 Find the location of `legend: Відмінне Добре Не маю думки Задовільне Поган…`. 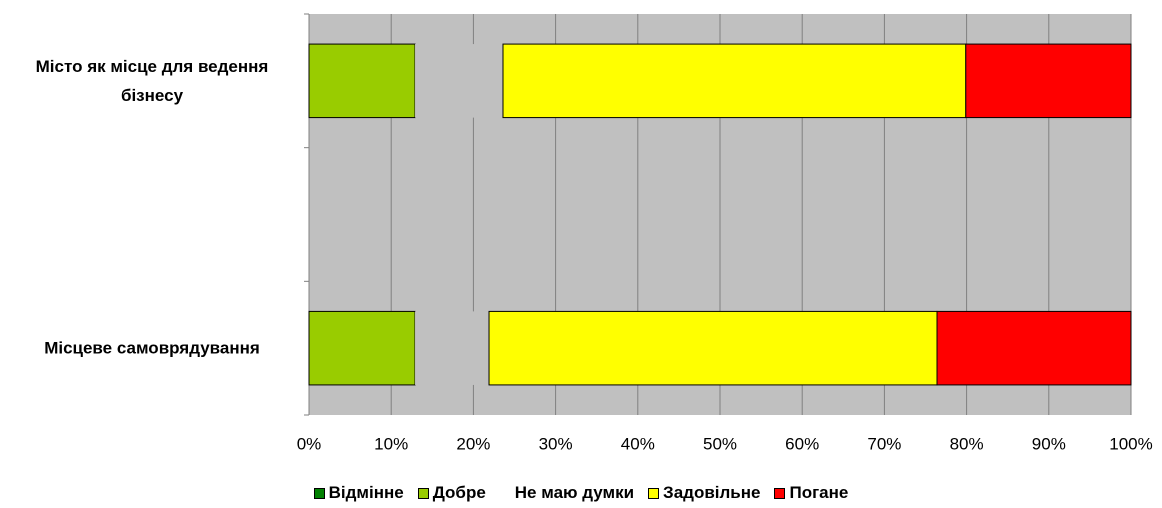

legend: Відмінне Добре Не маю думки Задовільне Поган… is located at coordinates (581, 493).